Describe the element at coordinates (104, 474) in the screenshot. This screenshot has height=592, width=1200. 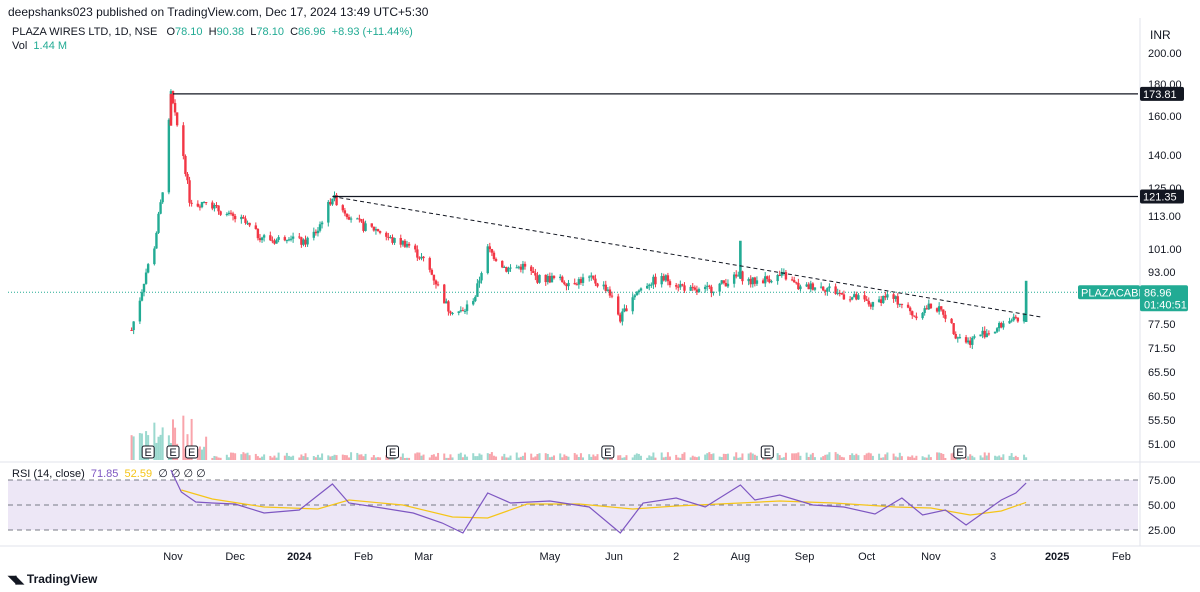
I see `rsi-value: 71.85` at that location.